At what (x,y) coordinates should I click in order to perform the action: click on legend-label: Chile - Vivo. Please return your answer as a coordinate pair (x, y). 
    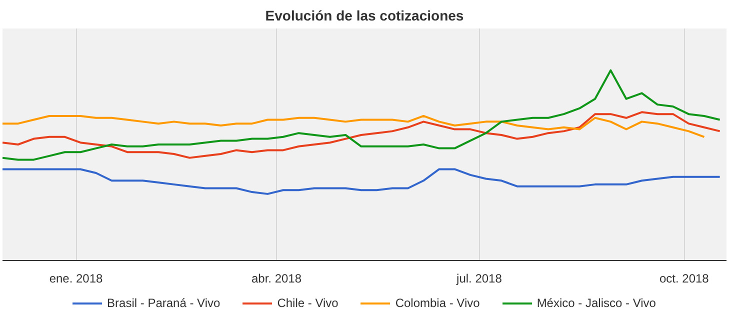
    Looking at the image, I should click on (307, 303).